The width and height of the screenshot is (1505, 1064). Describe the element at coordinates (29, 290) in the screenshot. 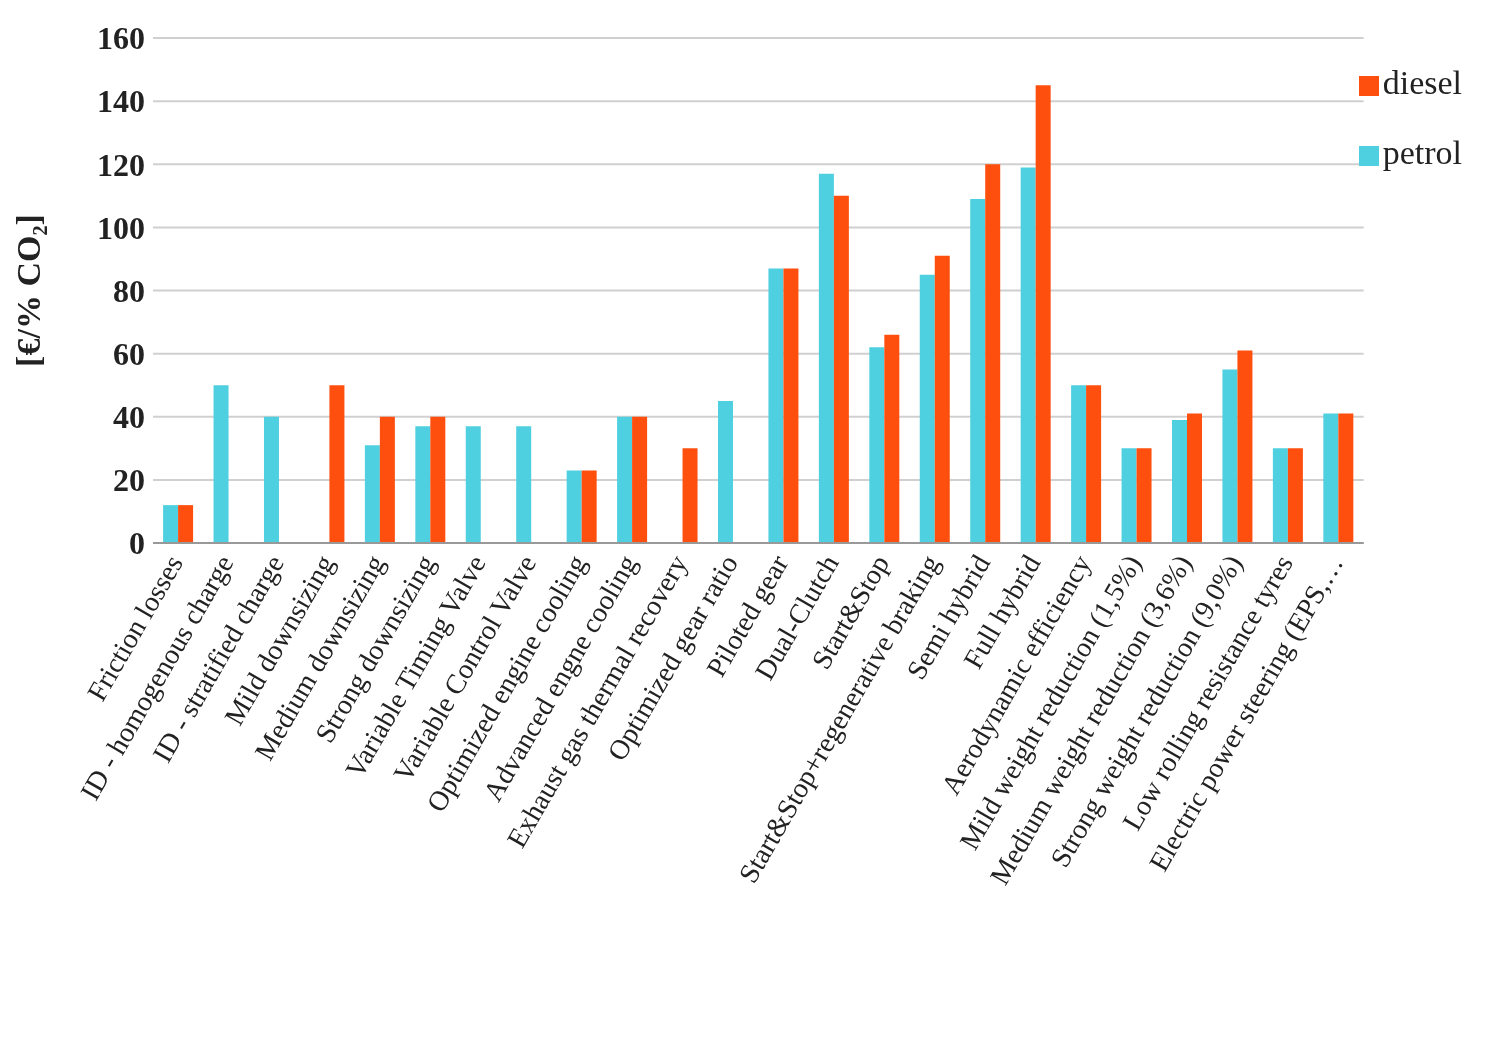

I see `y-axis-title: [€/% CO₂]` at that location.